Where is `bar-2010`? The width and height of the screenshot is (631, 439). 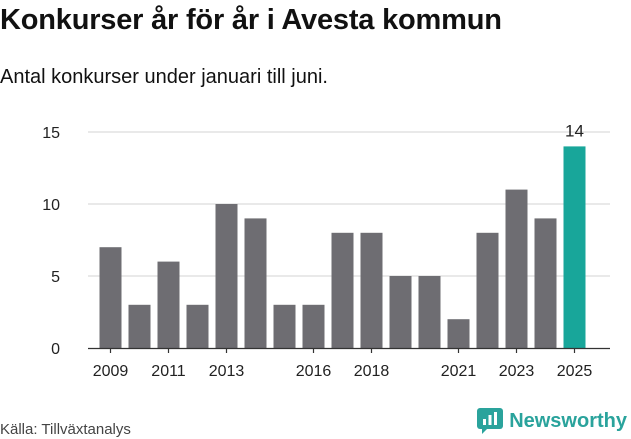 bar-2010 is located at coordinates (139, 326).